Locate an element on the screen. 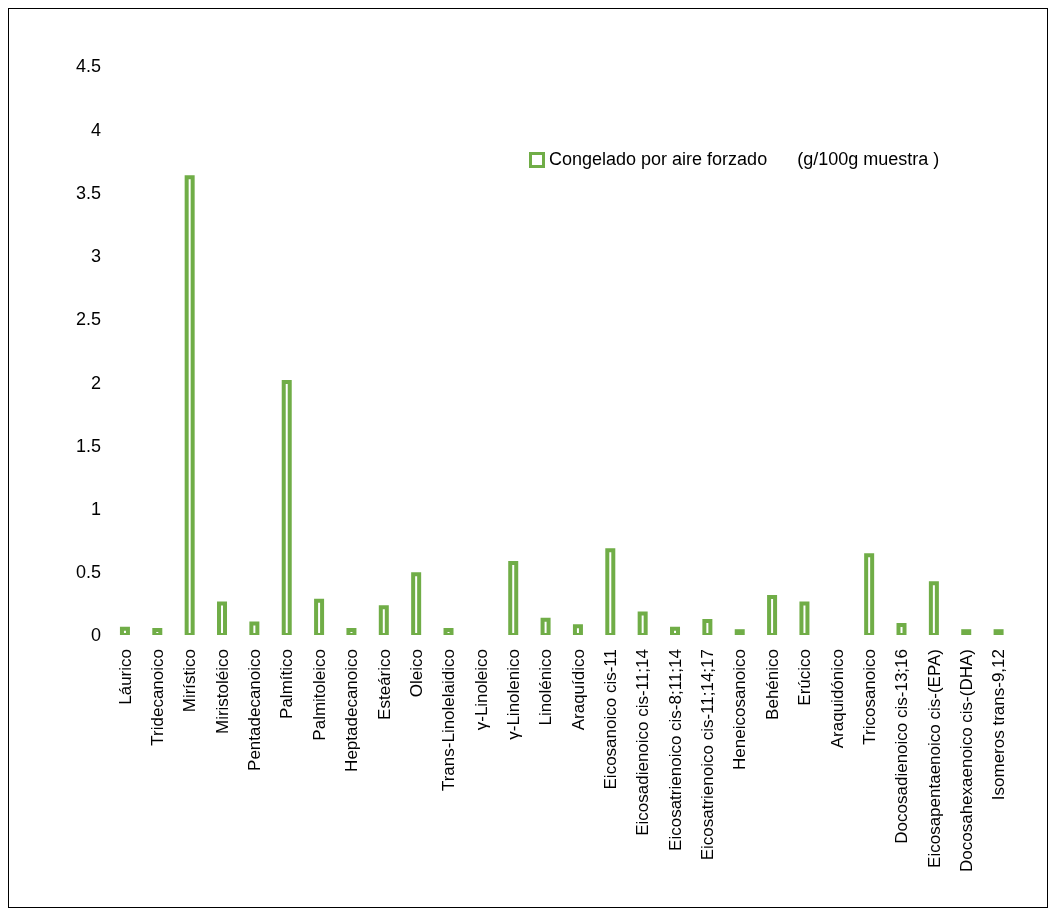 This screenshot has width=1059, height=919. x-tick-label: γ-Linolenico is located at coordinates (513, 694).